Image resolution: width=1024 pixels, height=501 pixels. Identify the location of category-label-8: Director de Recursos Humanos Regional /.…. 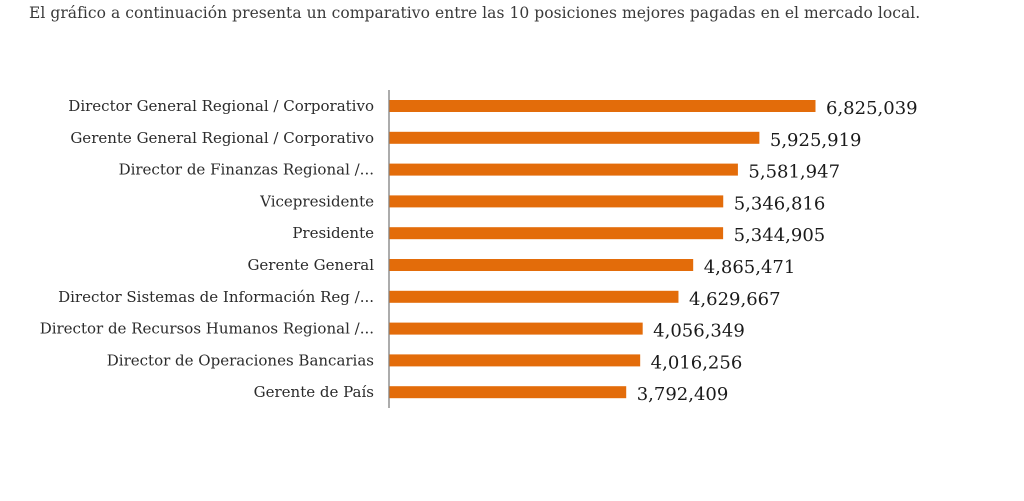
(207, 329).